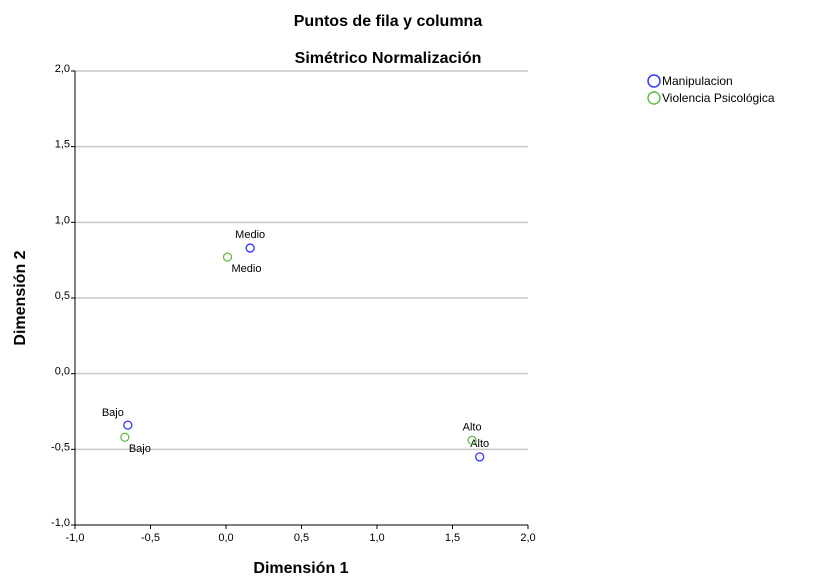 The width and height of the screenshot is (817, 581). I want to click on point-label-1-2: Alto, so click(472, 427).